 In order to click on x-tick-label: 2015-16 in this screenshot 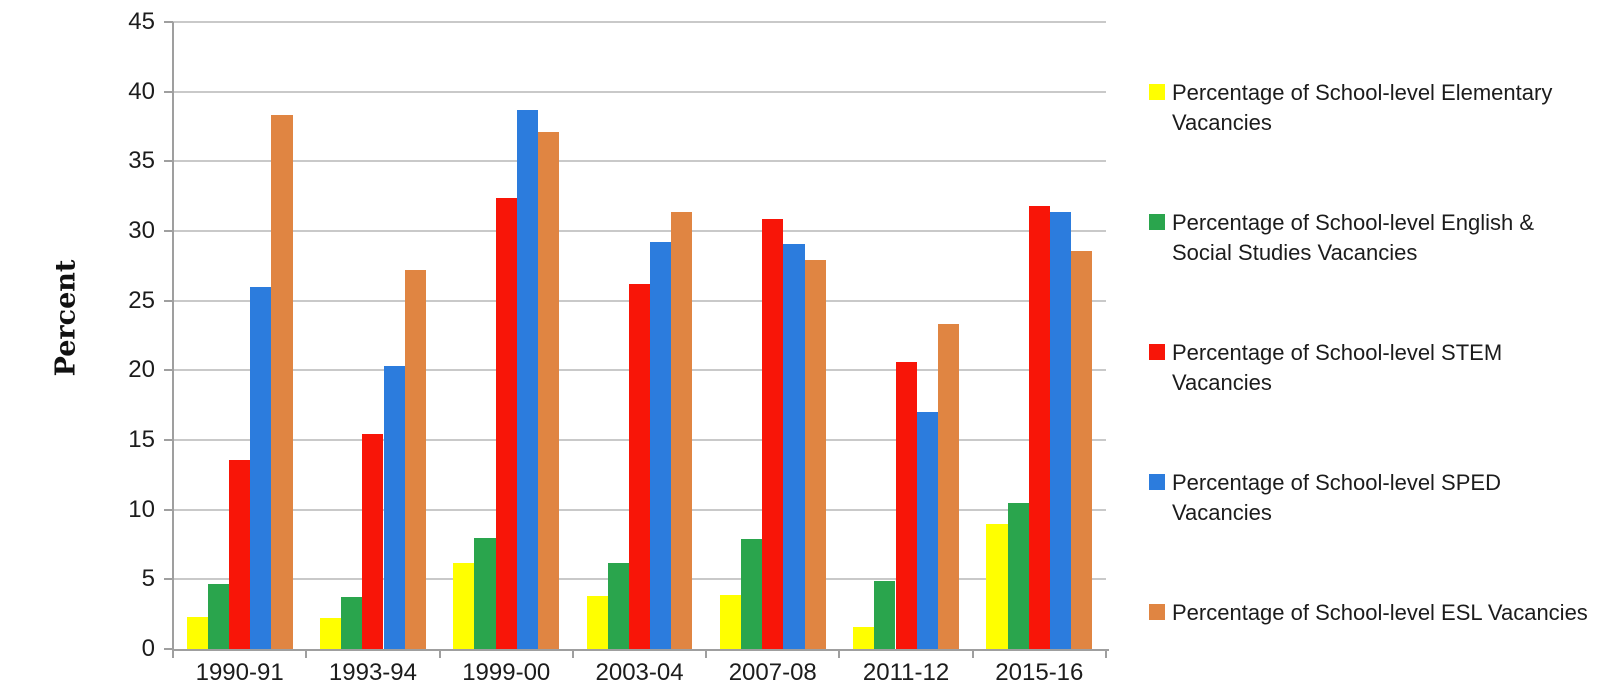, I will do `click(1039, 672)`.